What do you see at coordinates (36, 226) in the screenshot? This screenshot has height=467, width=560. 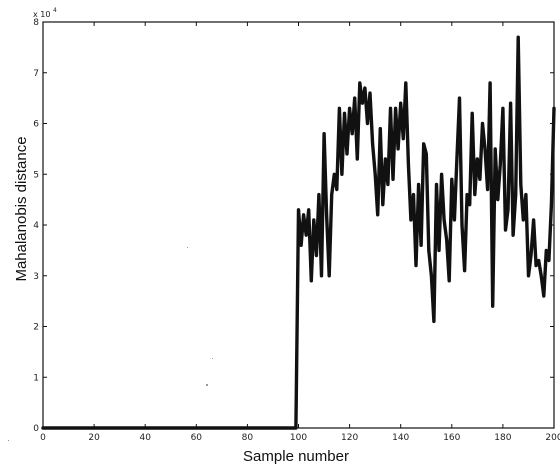 I see `y-tick-label: 4` at bounding box center [36, 226].